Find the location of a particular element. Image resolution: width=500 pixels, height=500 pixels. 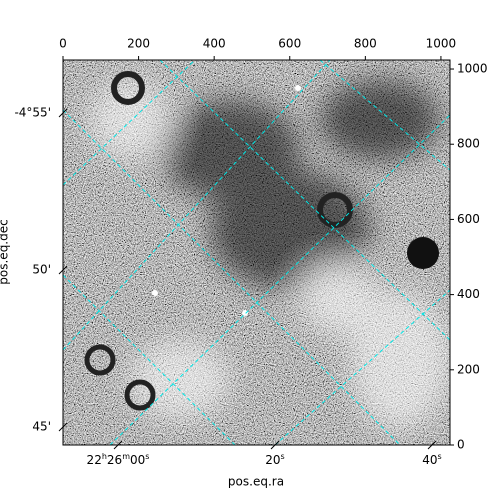

ra-tick-label: 20s is located at coordinates (274, 459).